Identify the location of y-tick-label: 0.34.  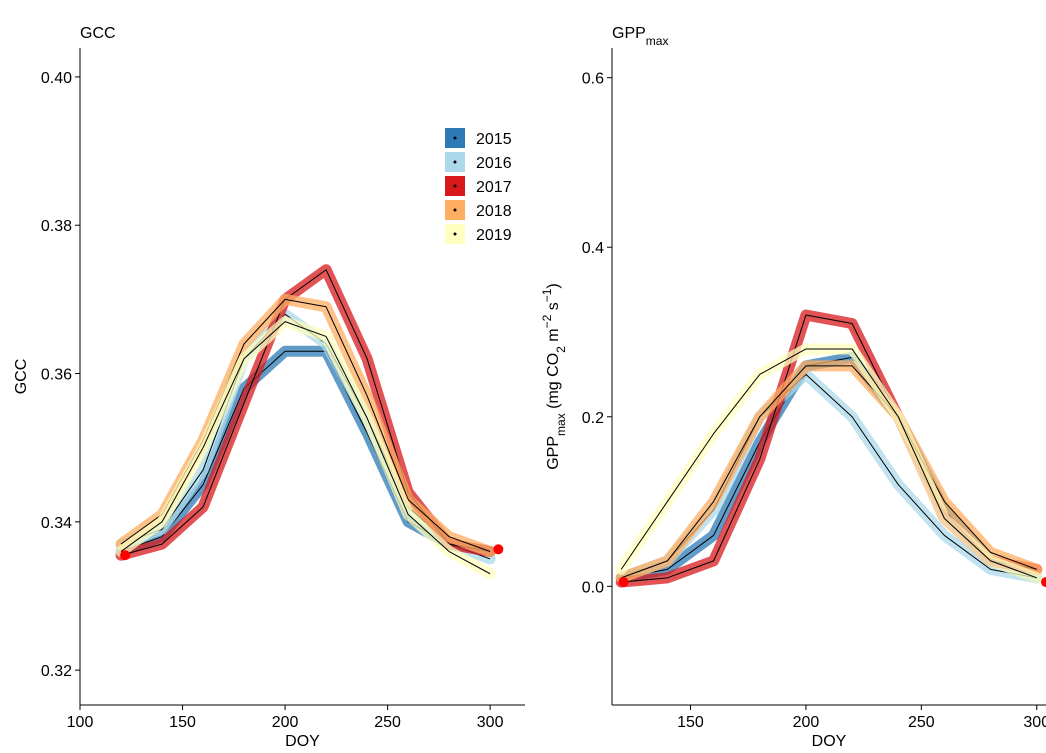
(56, 523).